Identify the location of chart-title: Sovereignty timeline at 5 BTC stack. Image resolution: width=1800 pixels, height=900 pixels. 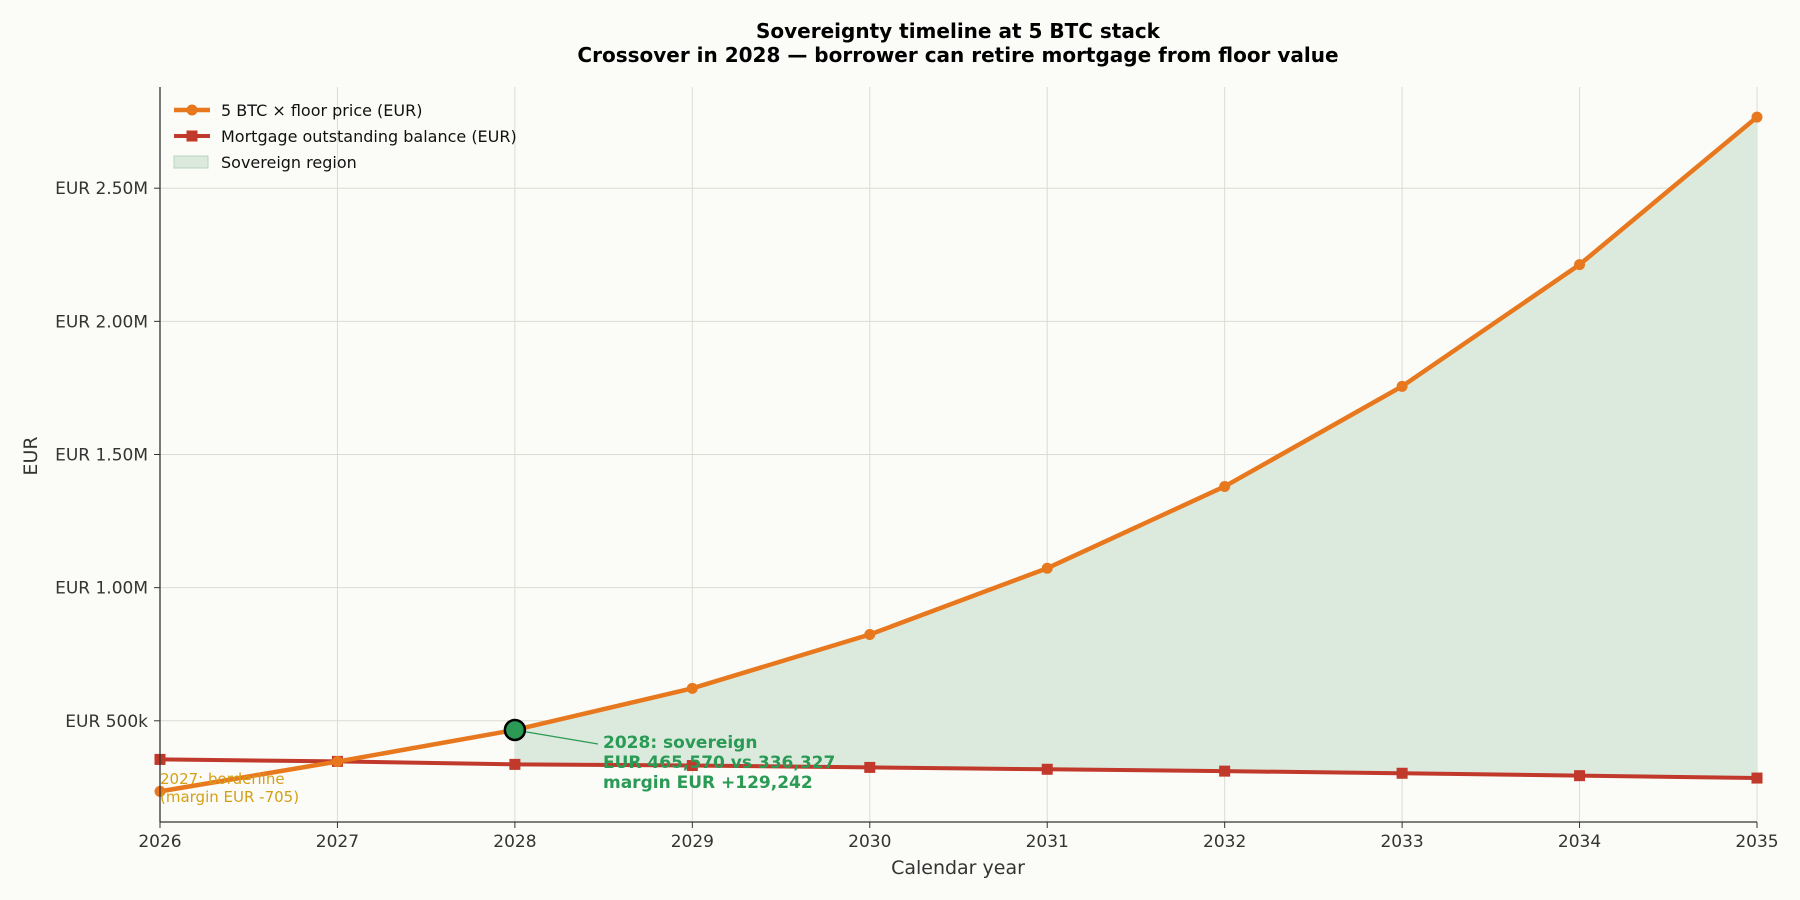
(958, 31).